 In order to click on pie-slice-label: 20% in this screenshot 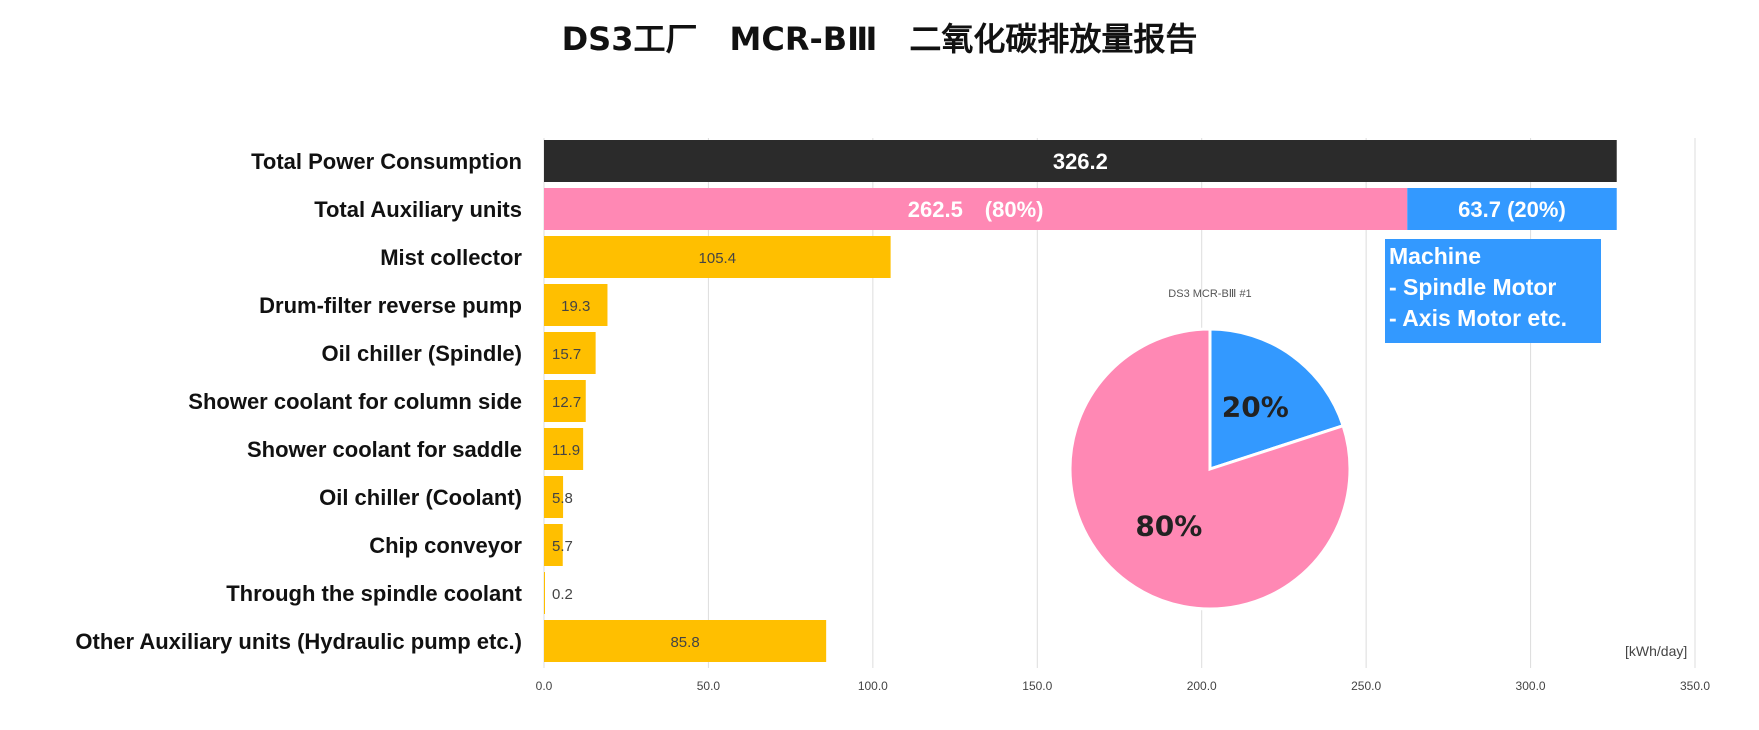, I will do `click(1255, 407)`.